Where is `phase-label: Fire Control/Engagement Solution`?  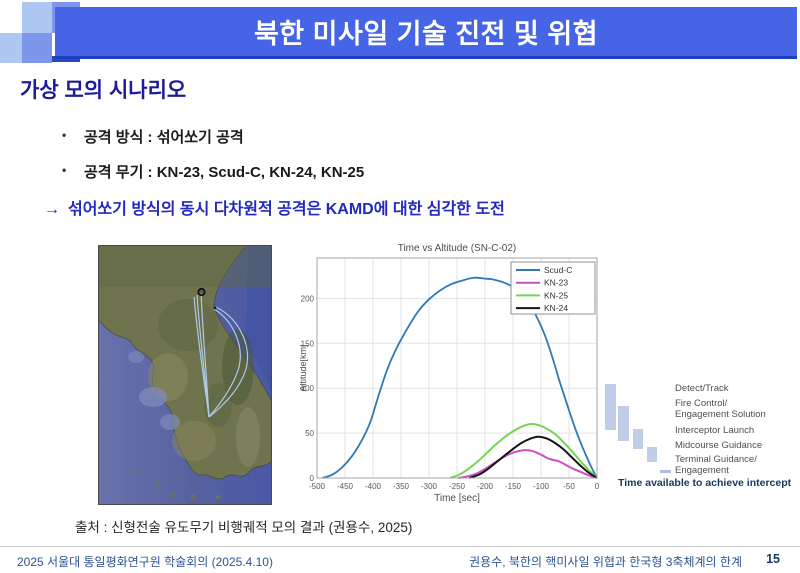 phase-label: Fire Control/Engagement Solution is located at coordinates (720, 409).